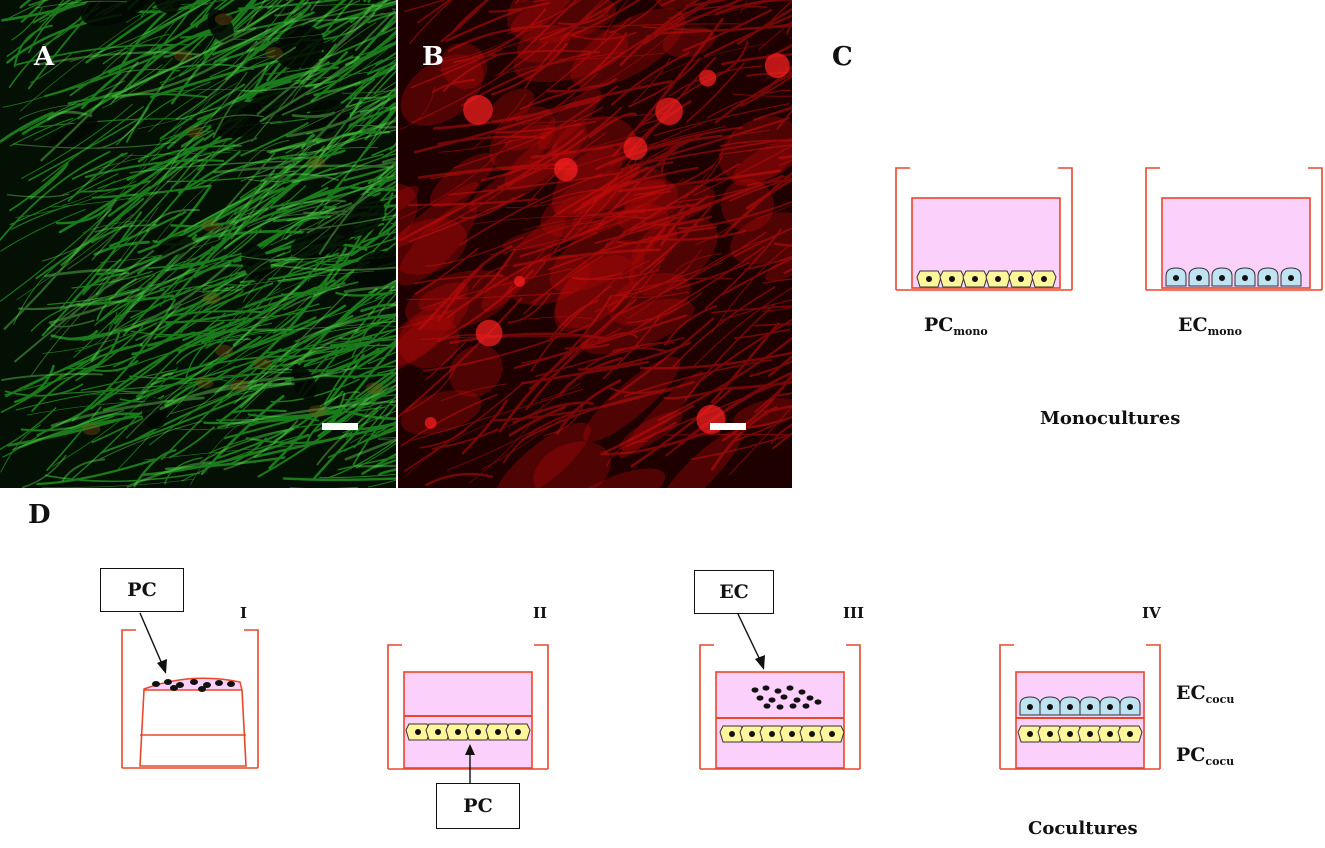 The image size is (1325, 848). I want to click on ec-cocu-label: ECcocu, so click(1205, 694).